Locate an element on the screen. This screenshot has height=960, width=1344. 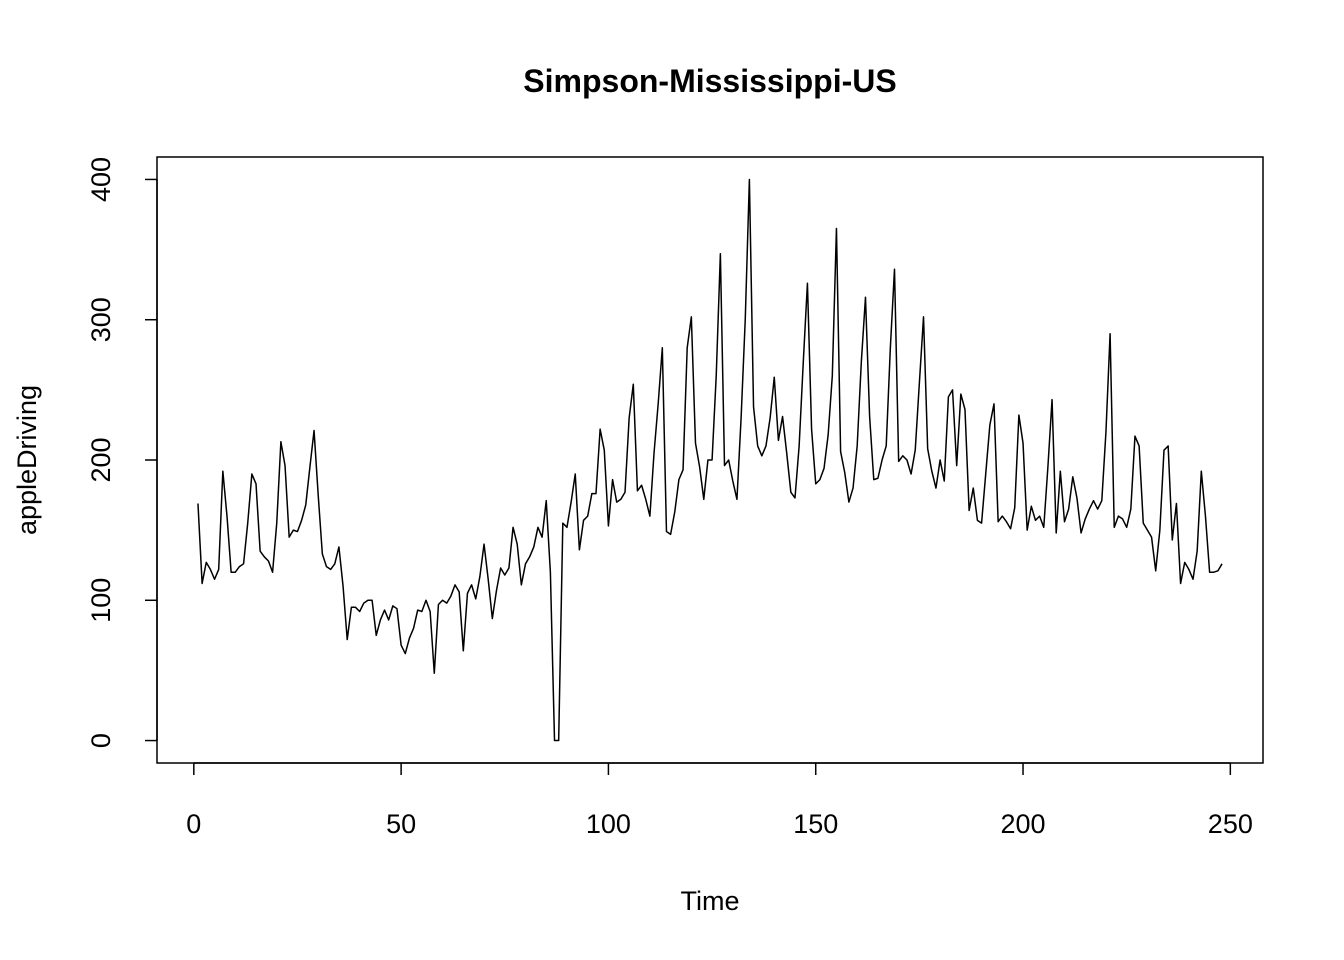
x-tick-label: 0 is located at coordinates (193, 824).